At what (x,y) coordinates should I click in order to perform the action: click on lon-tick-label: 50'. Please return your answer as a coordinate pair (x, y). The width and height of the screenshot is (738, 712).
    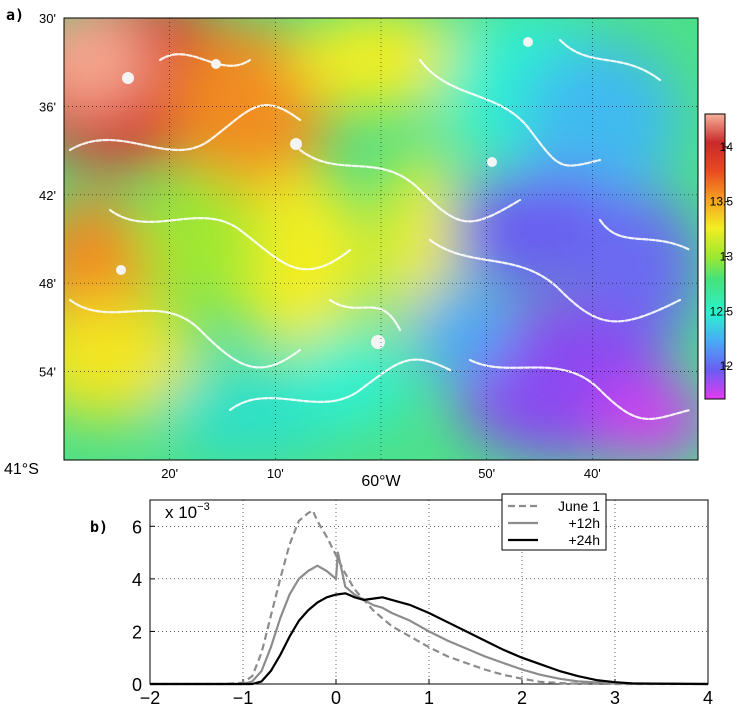
    Looking at the image, I should click on (486, 473).